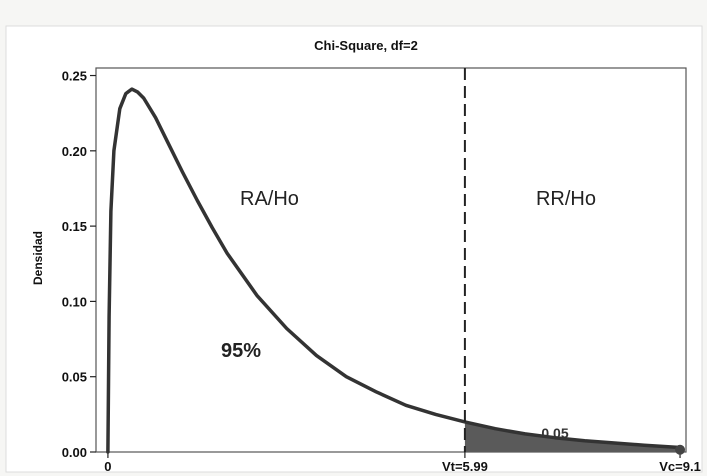 This screenshot has width=707, height=476. I want to click on acceptance-label-ra: RA, so click(254, 199).